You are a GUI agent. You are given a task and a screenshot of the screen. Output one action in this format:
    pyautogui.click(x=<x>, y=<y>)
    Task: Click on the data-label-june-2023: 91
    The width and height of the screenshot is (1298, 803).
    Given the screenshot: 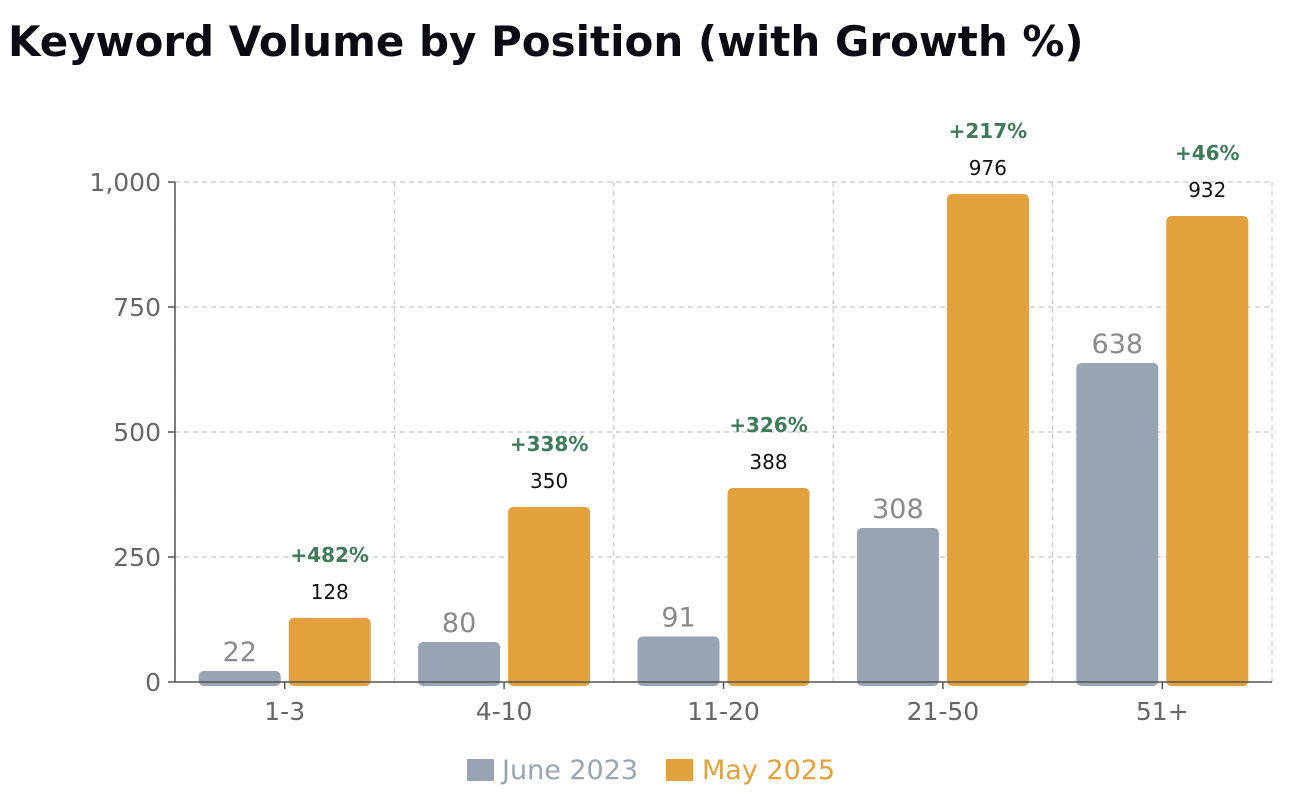 What is the action you would take?
    pyautogui.click(x=678, y=618)
    